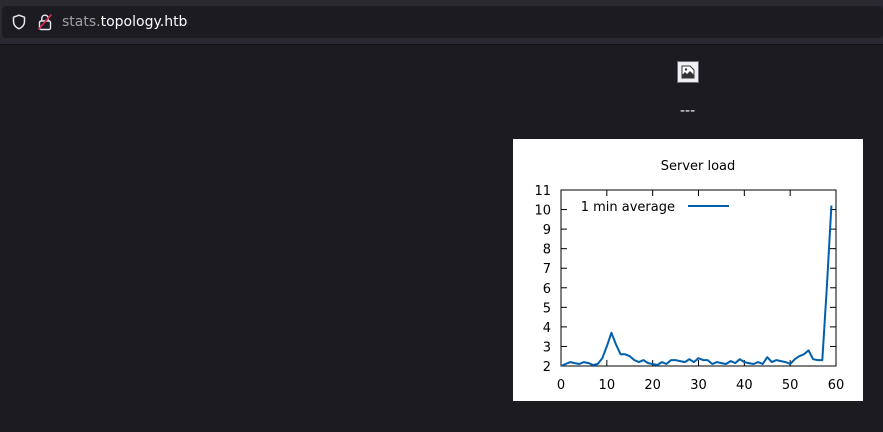 The image size is (883, 432). What do you see at coordinates (696, 286) in the screenshot?
I see `series-line-1-min-average` at bounding box center [696, 286].